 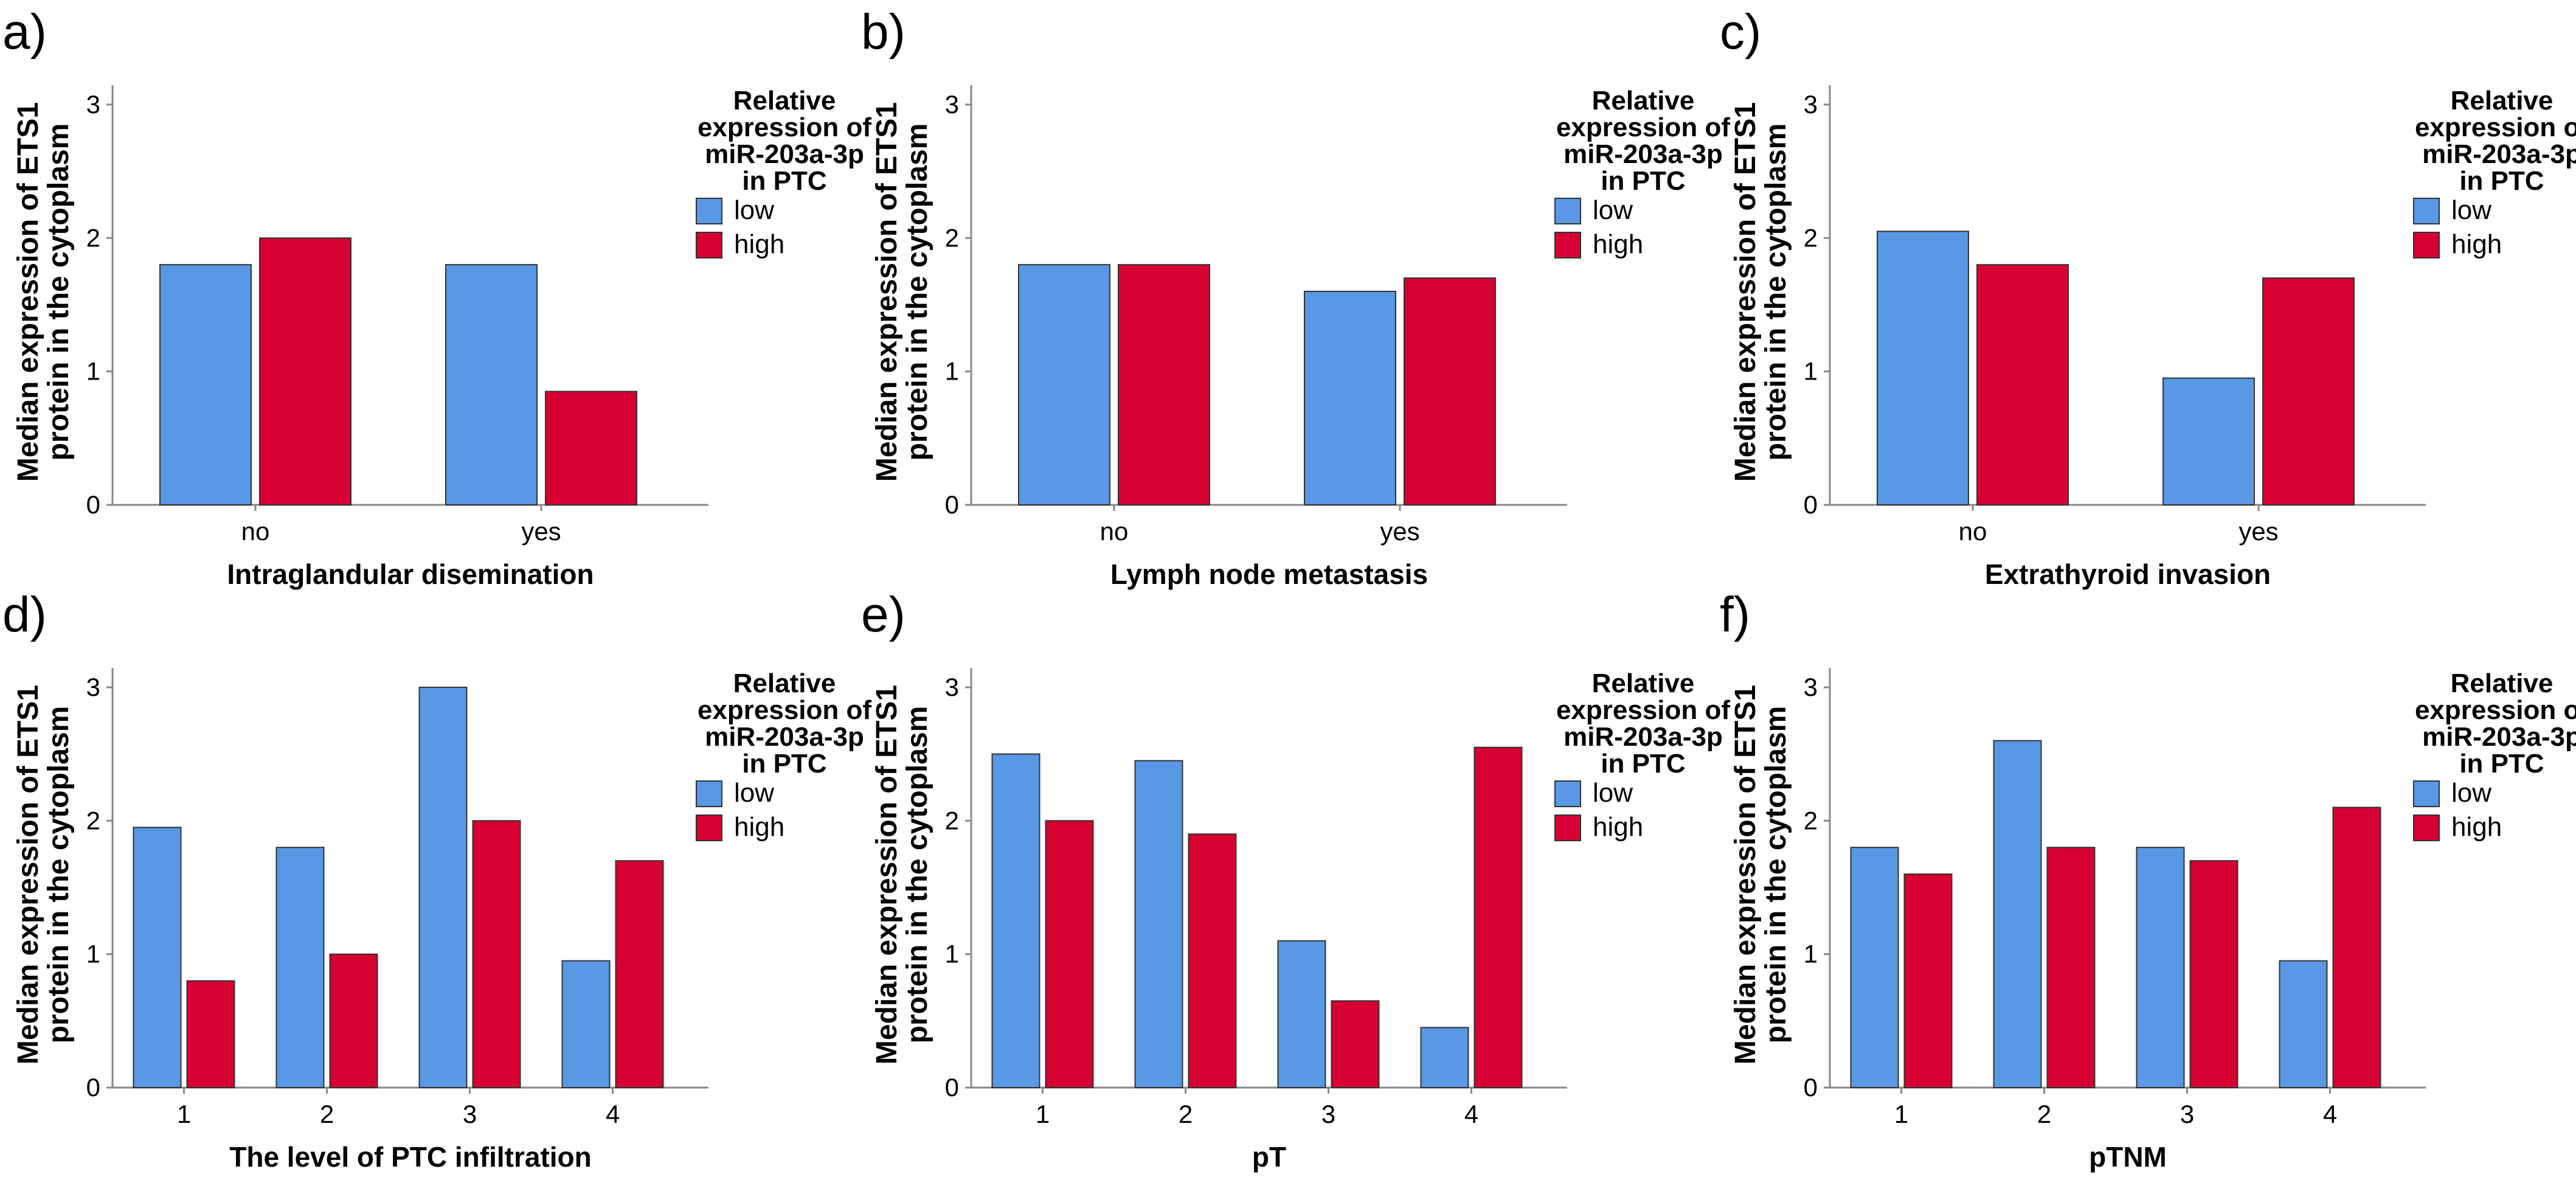 I want to click on panel-letter-a: a), so click(x=24, y=32).